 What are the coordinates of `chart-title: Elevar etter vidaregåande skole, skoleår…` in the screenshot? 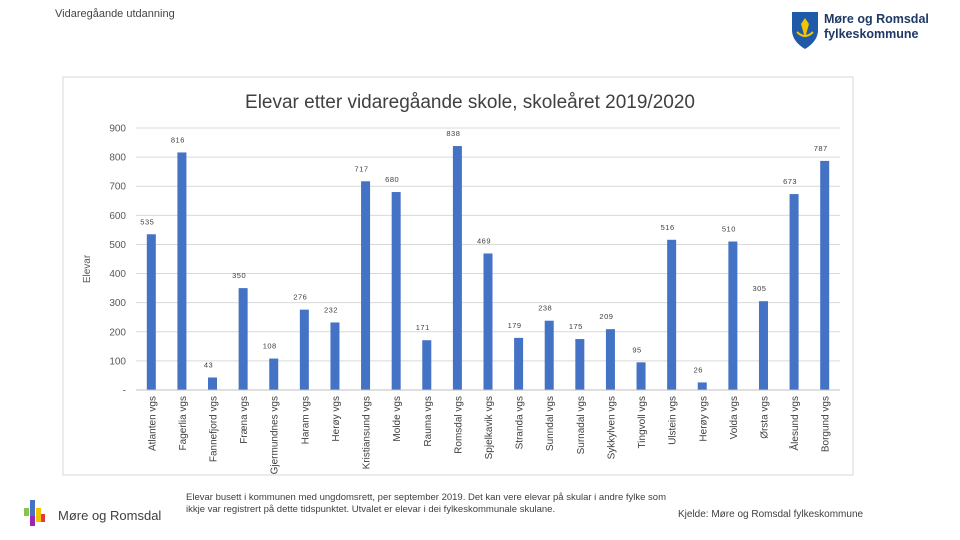 It's located at (470, 102).